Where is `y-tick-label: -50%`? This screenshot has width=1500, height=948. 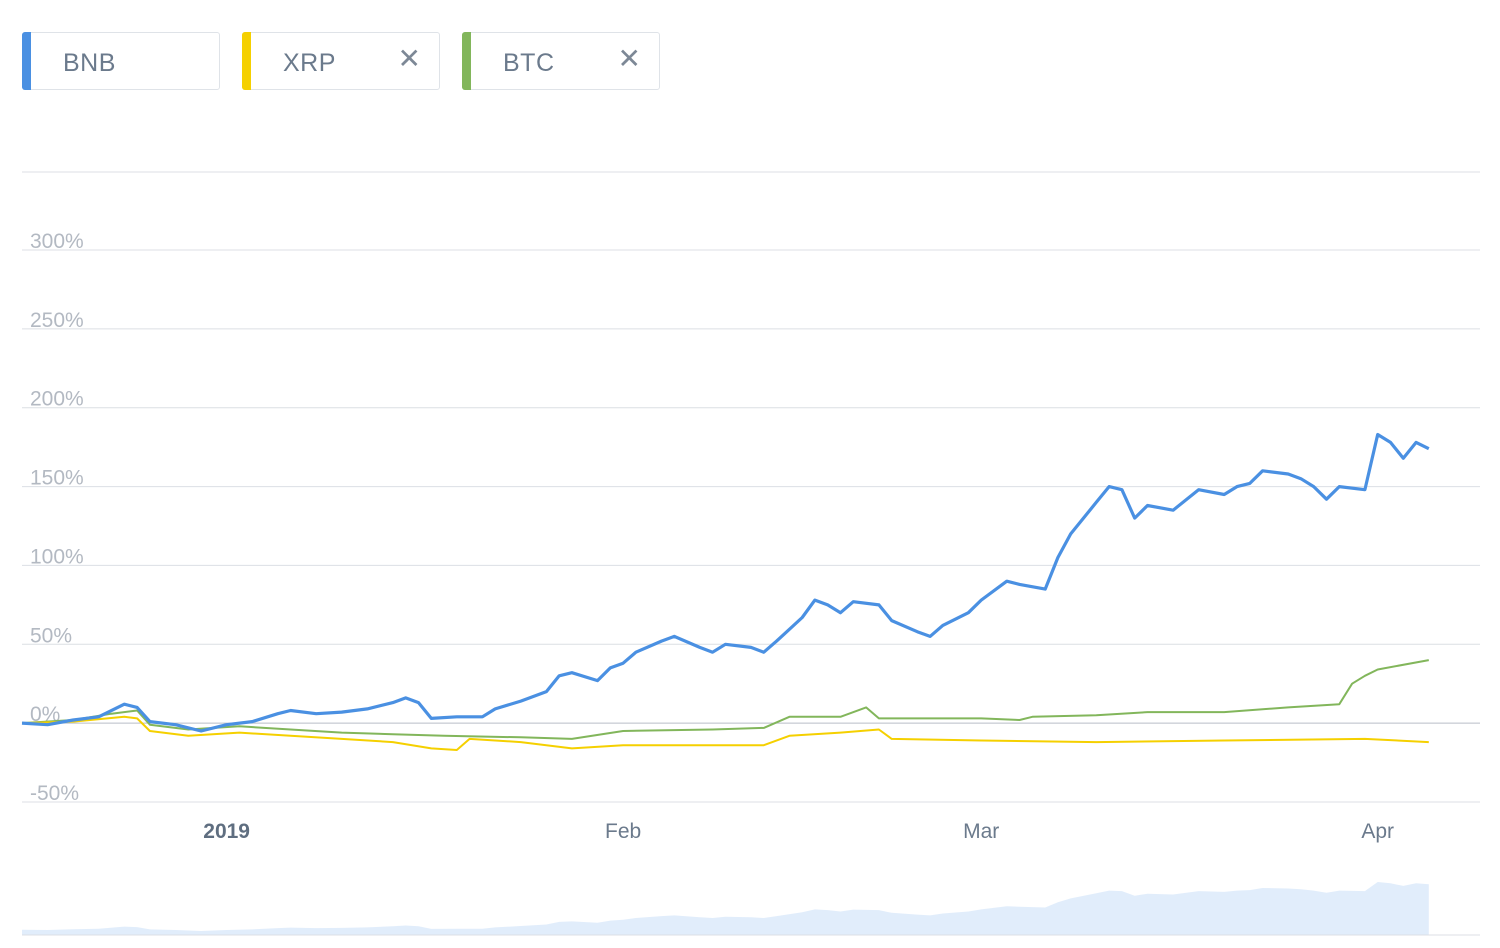
y-tick-label: -50% is located at coordinates (54, 793).